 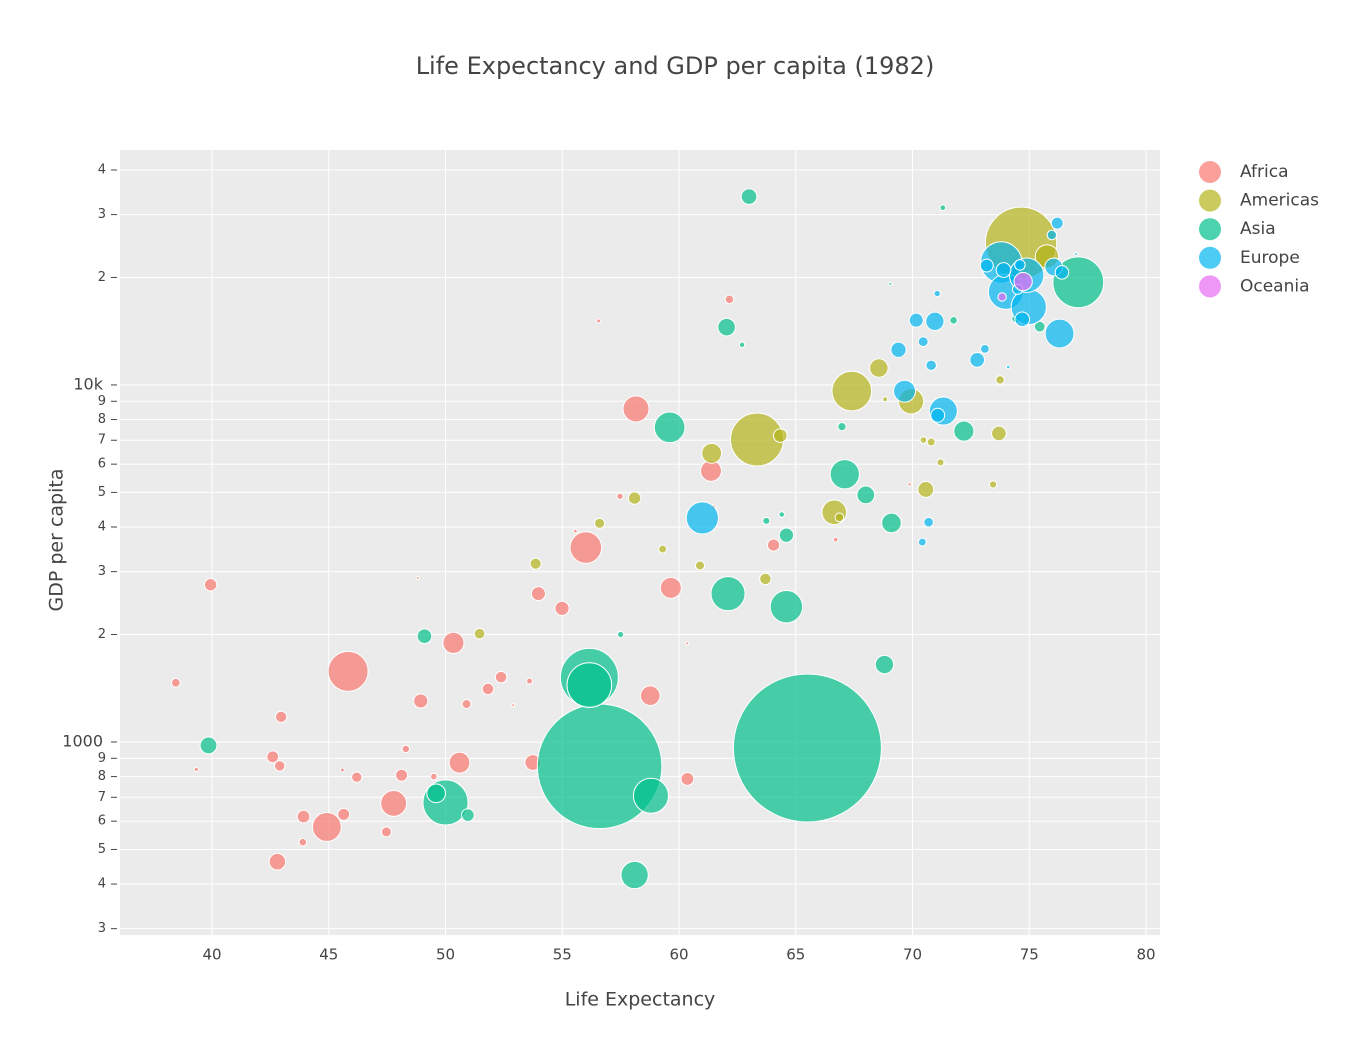 What do you see at coordinates (1258, 229) in the screenshot?
I see `legend-label: Asia` at bounding box center [1258, 229].